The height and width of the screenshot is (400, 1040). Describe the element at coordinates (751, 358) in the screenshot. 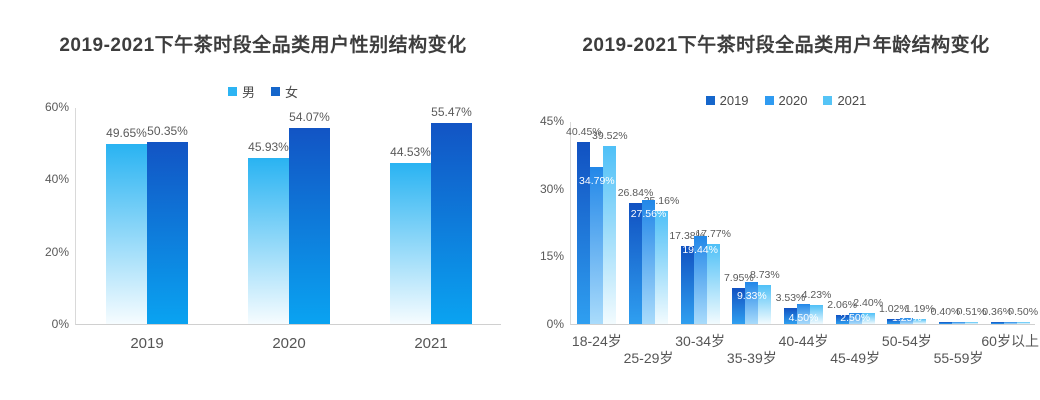

I see `x-tick-label-35-39岁: 35-39岁` at that location.